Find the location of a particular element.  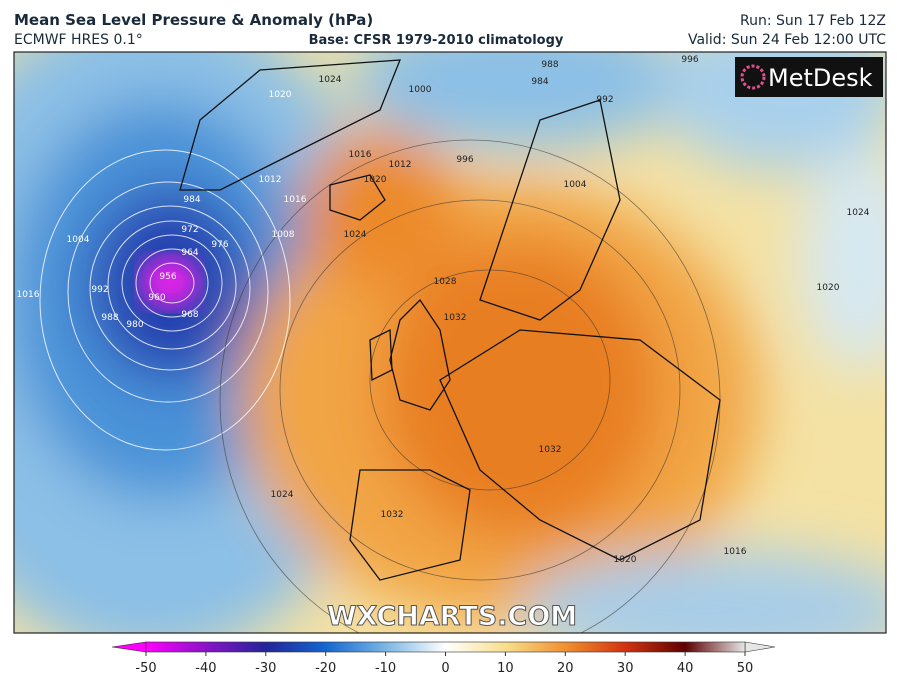

isobar-label: 960 is located at coordinates (156, 298).